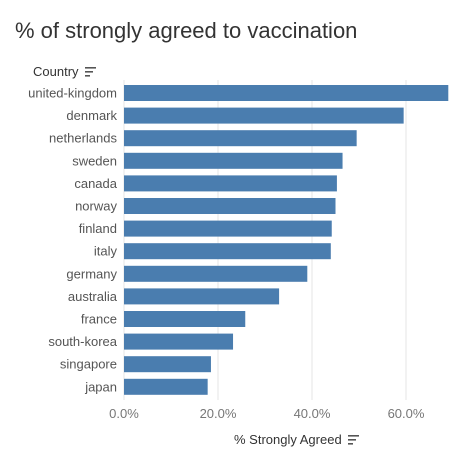  I want to click on category-label-netherlands: netherlands, so click(83, 138).